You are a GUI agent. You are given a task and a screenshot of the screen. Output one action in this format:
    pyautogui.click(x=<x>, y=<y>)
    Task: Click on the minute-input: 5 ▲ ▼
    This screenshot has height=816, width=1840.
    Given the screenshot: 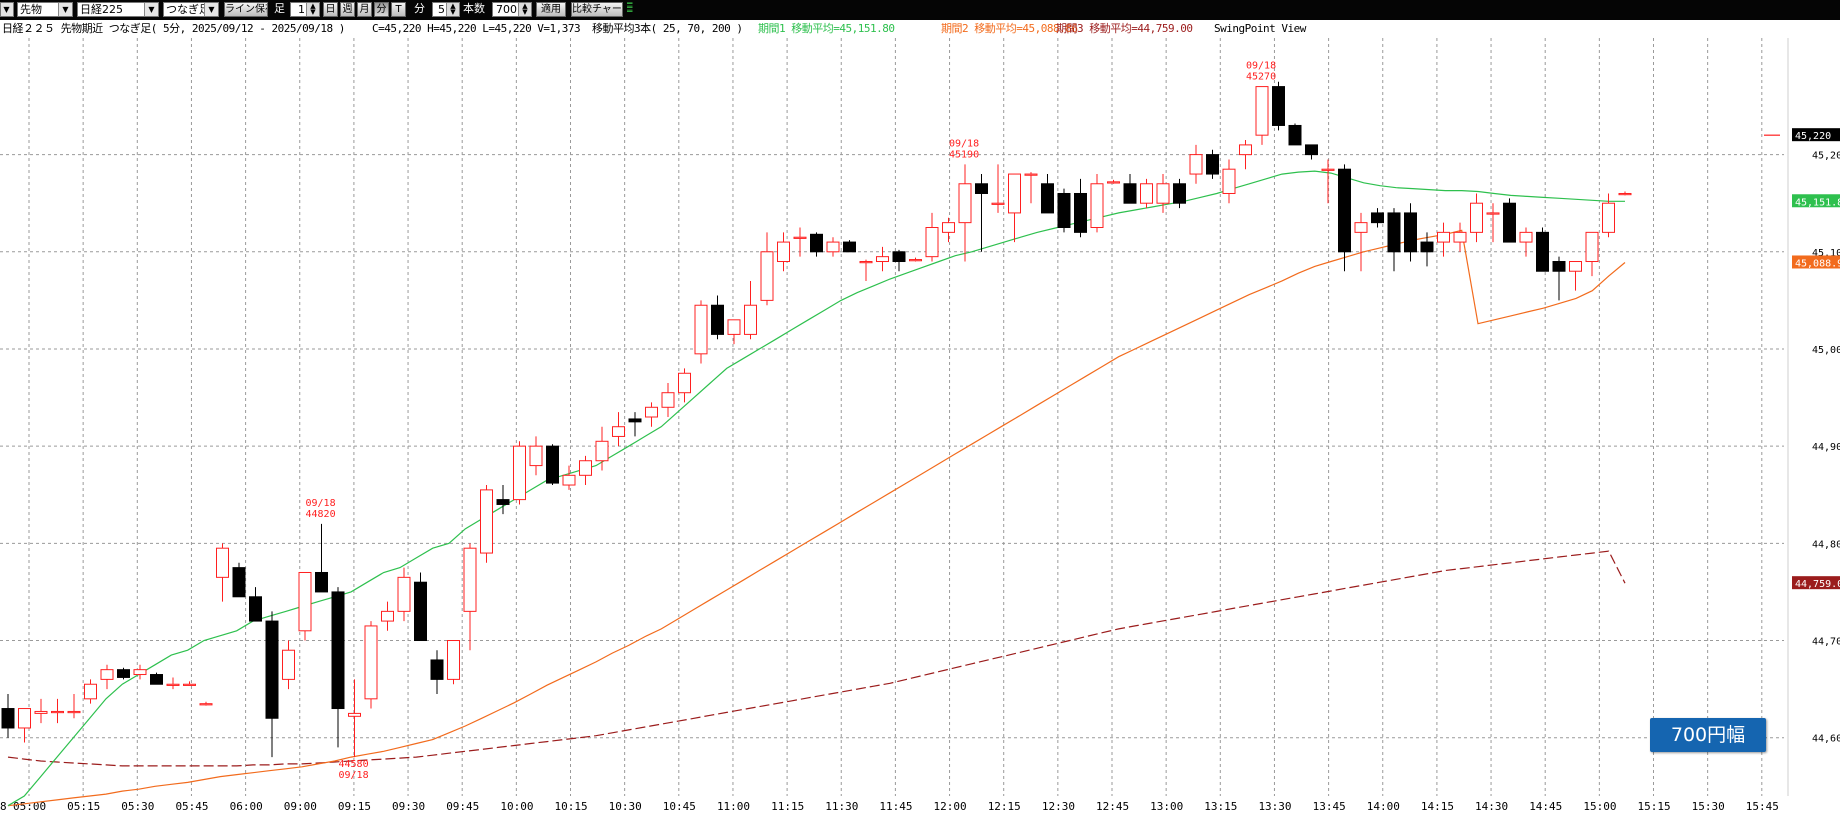 What is the action you would take?
    pyautogui.click(x=446, y=9)
    